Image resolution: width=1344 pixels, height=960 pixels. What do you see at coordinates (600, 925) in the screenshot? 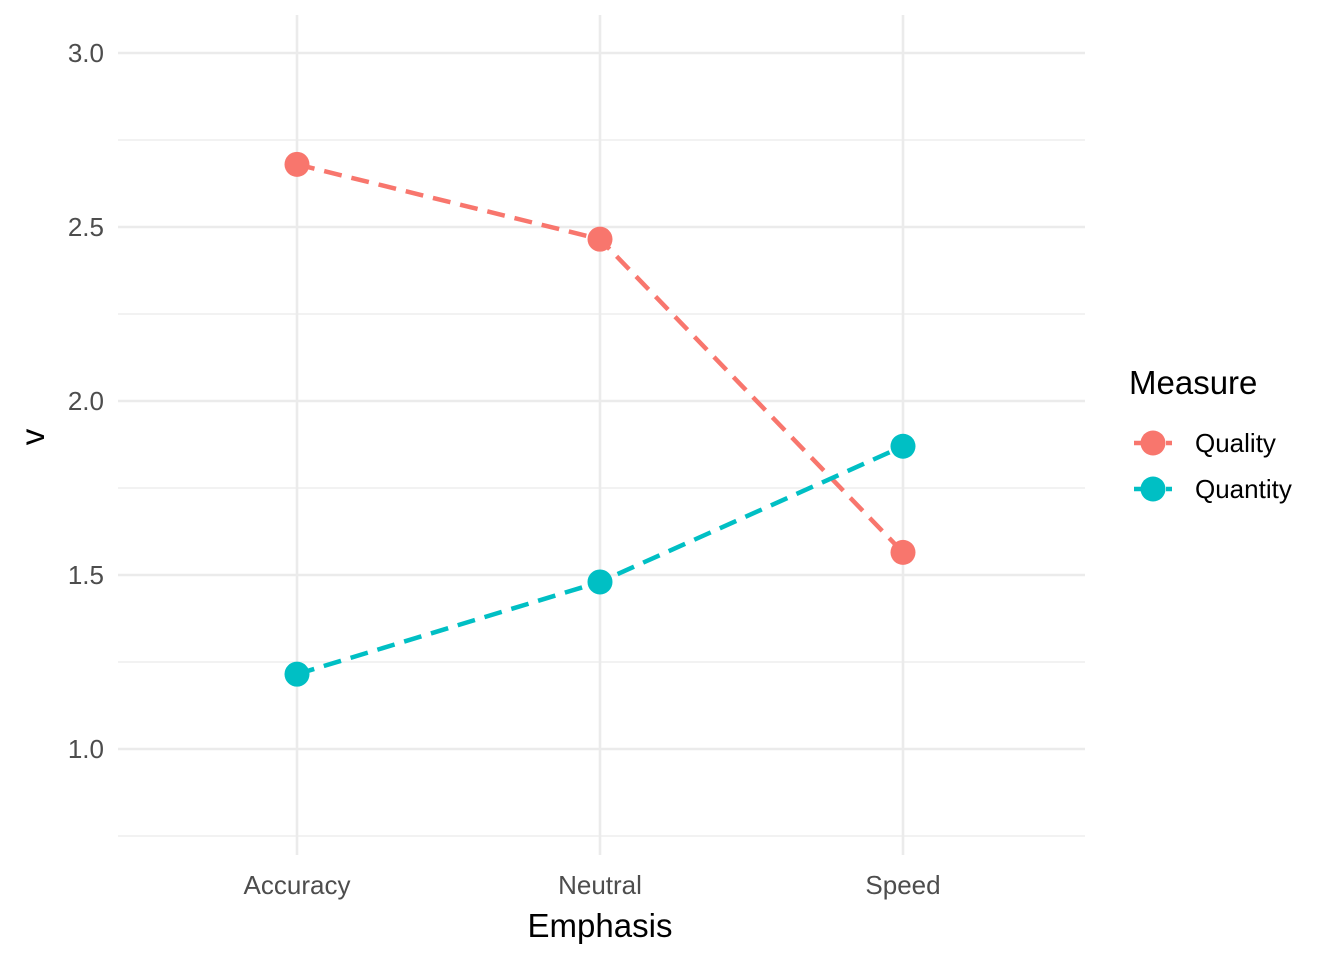
I see `x-axis-title: Emphasis` at bounding box center [600, 925].